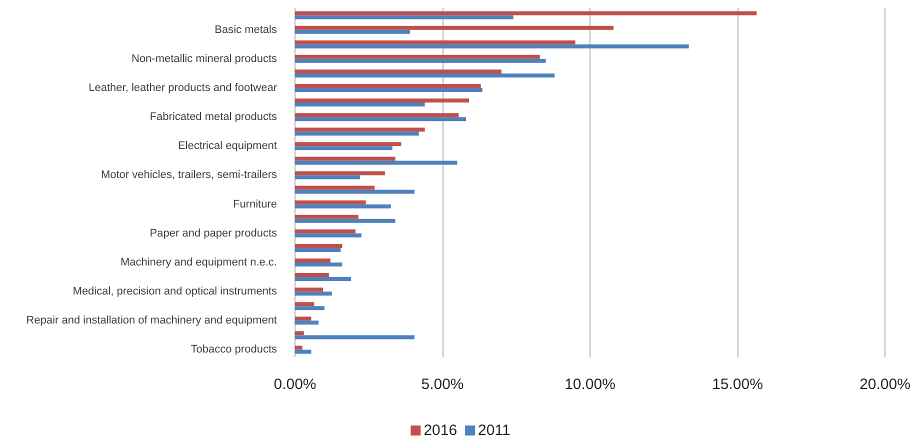  I want to click on y-tick-label: Repair and installation of machinery and equipment, so click(151, 320).